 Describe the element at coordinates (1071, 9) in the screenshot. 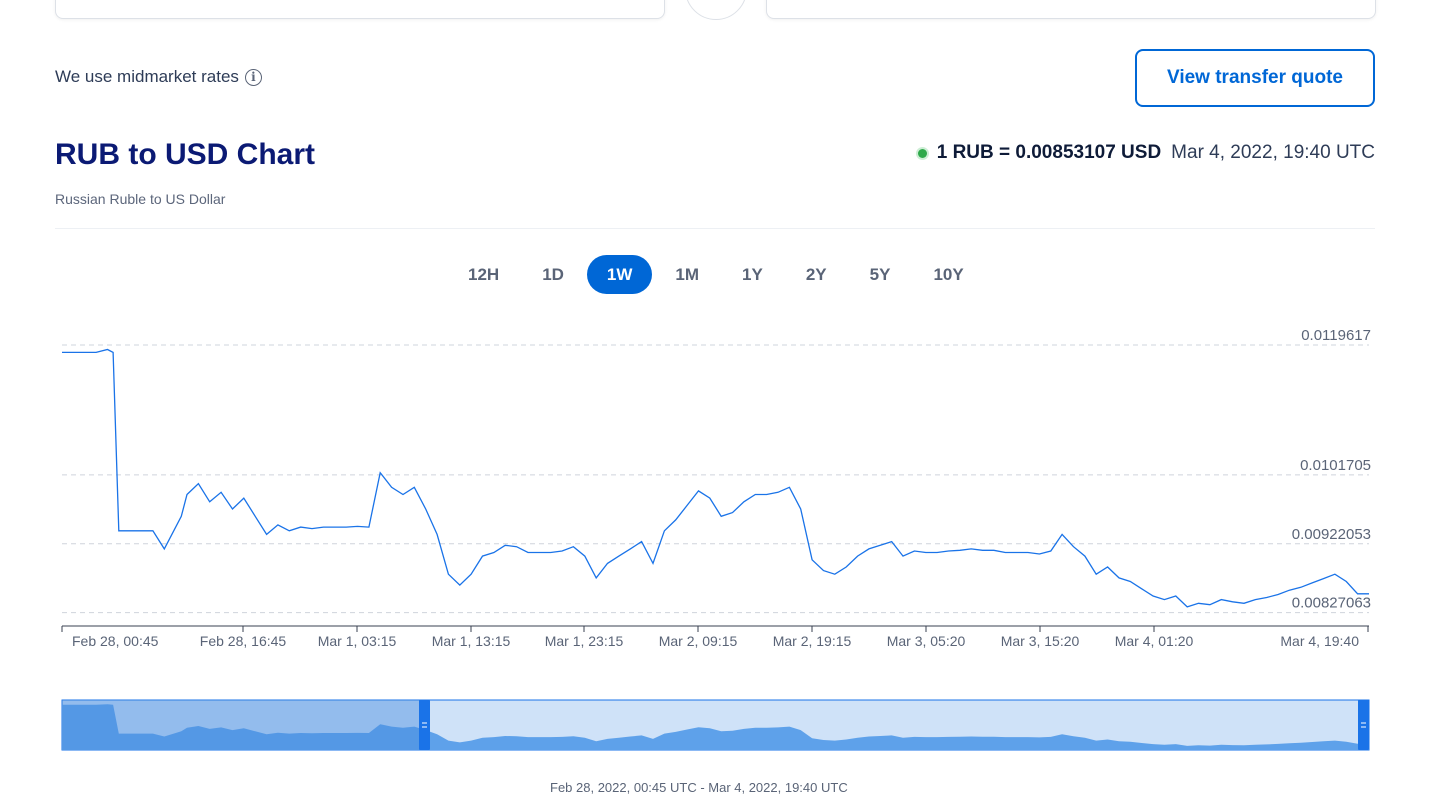

I see `to-amount-card` at that location.